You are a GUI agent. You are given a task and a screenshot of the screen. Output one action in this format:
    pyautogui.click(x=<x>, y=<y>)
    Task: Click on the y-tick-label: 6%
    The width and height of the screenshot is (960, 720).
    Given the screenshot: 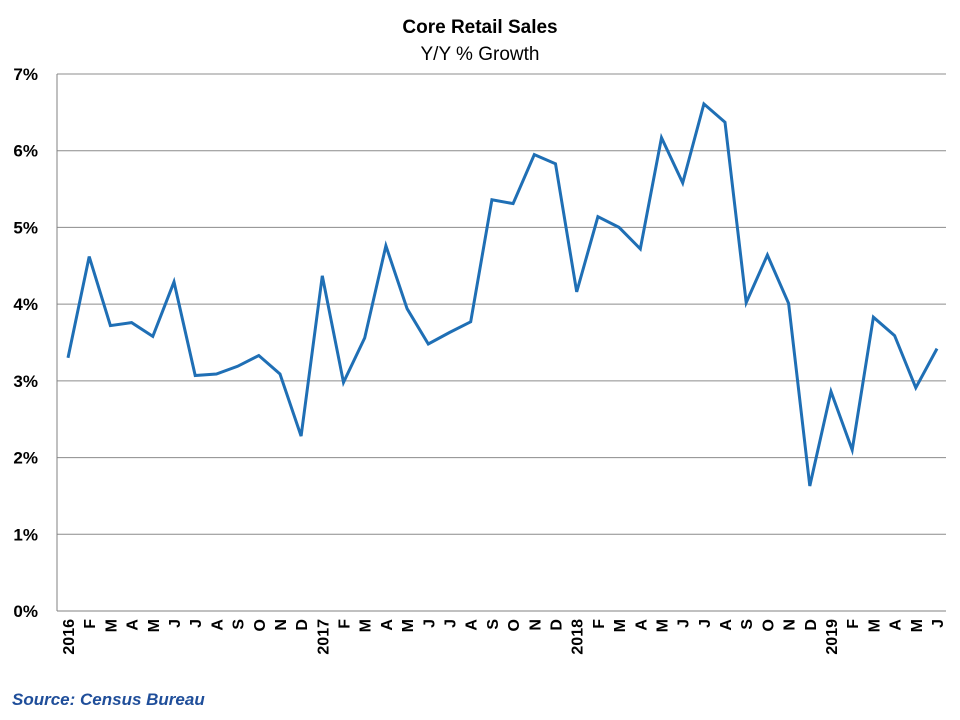 What is the action you would take?
    pyautogui.click(x=25, y=151)
    